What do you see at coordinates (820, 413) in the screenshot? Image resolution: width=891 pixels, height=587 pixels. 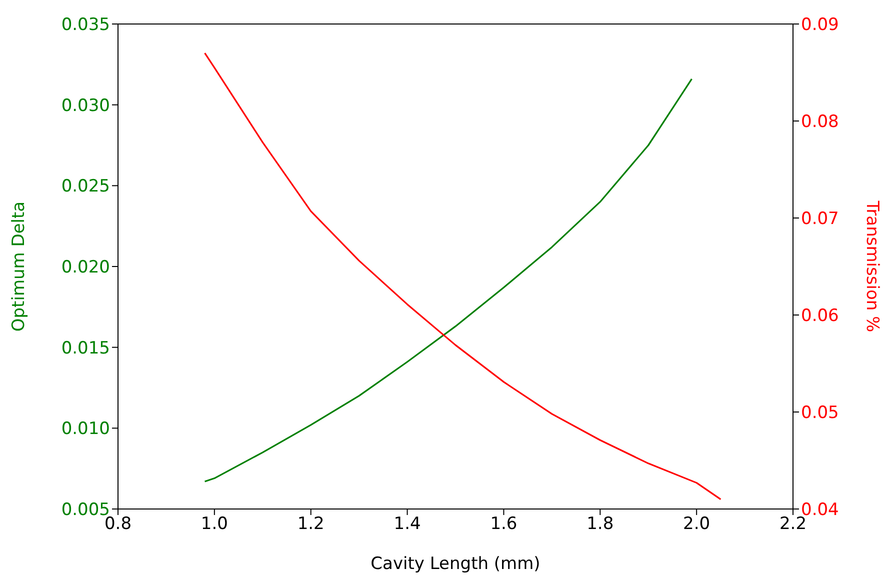 I see `y2-tick-label: 0.05` at bounding box center [820, 413].